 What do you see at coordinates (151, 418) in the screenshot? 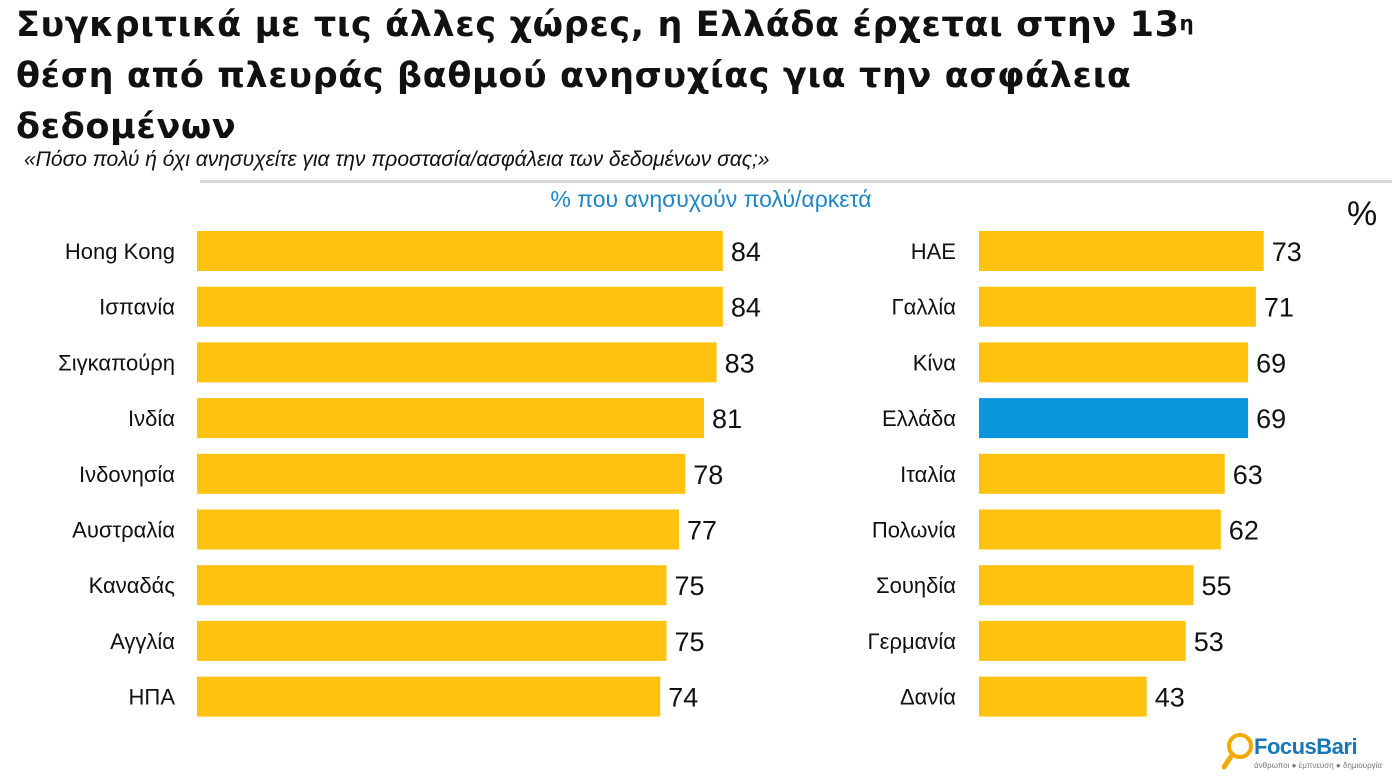
I see `category-label-ινδία: Ινδία` at bounding box center [151, 418].